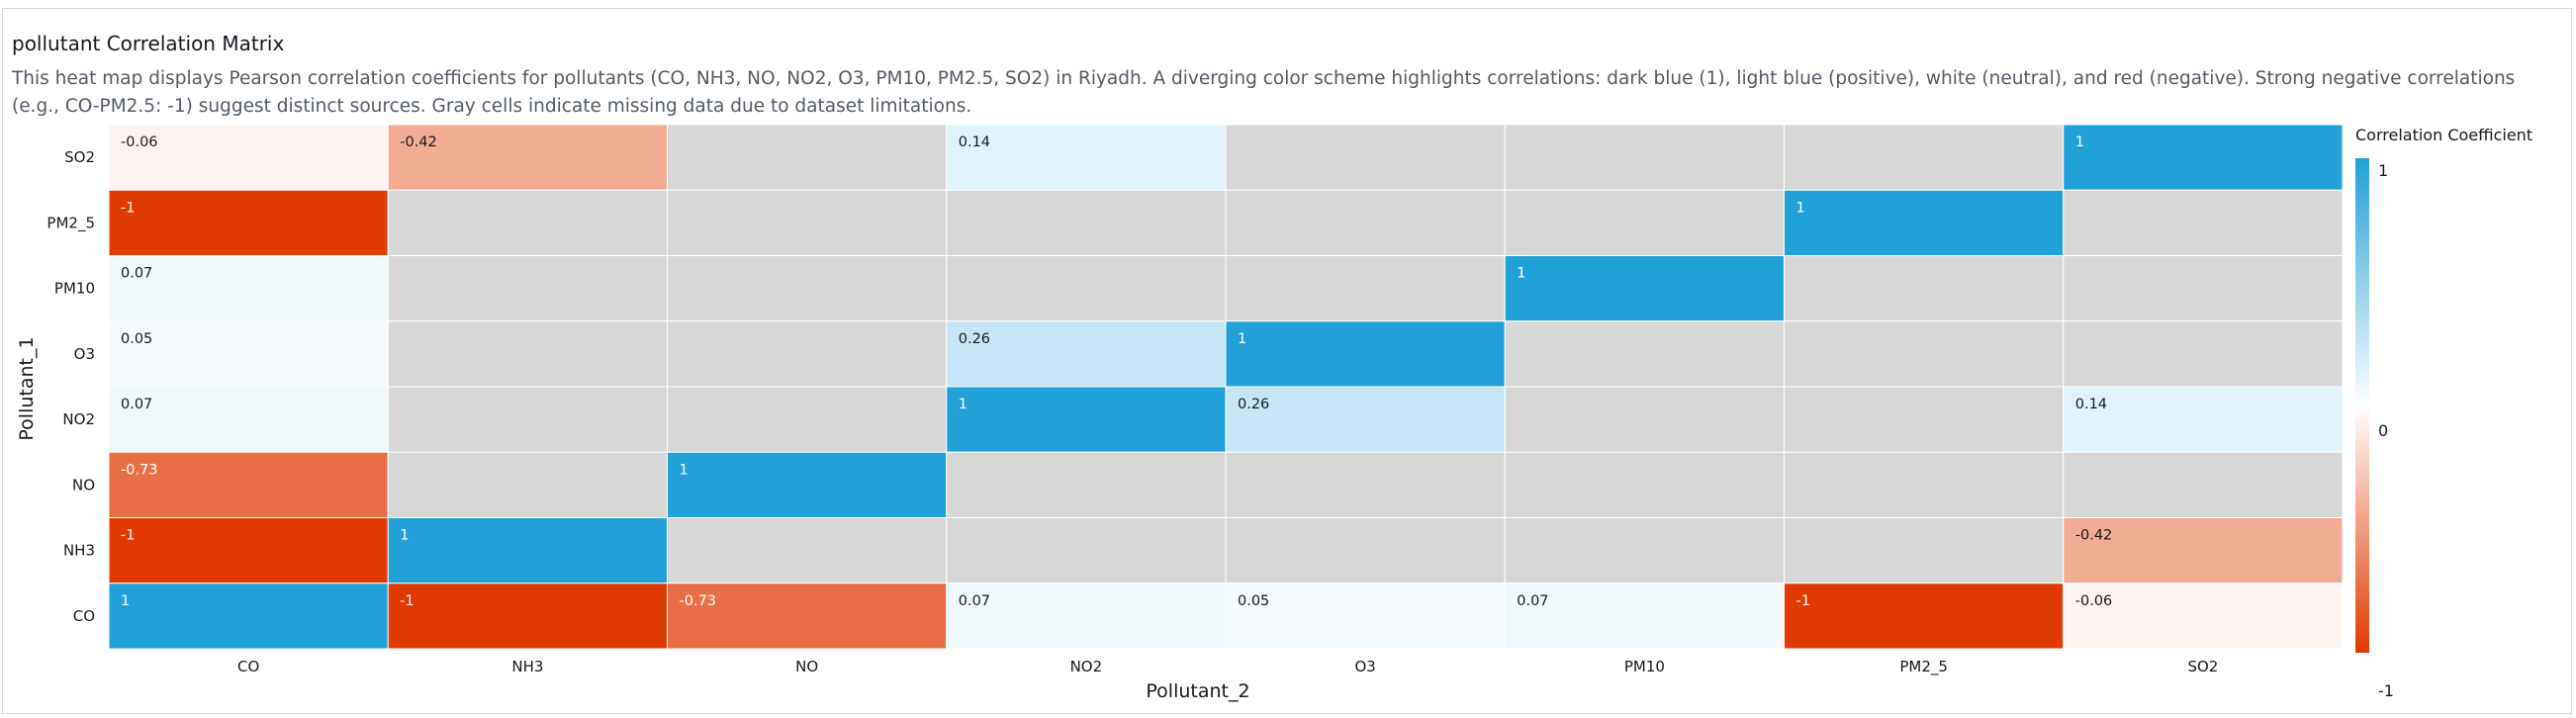  I want to click on heatmap-cell-so2-co, so click(248, 157).